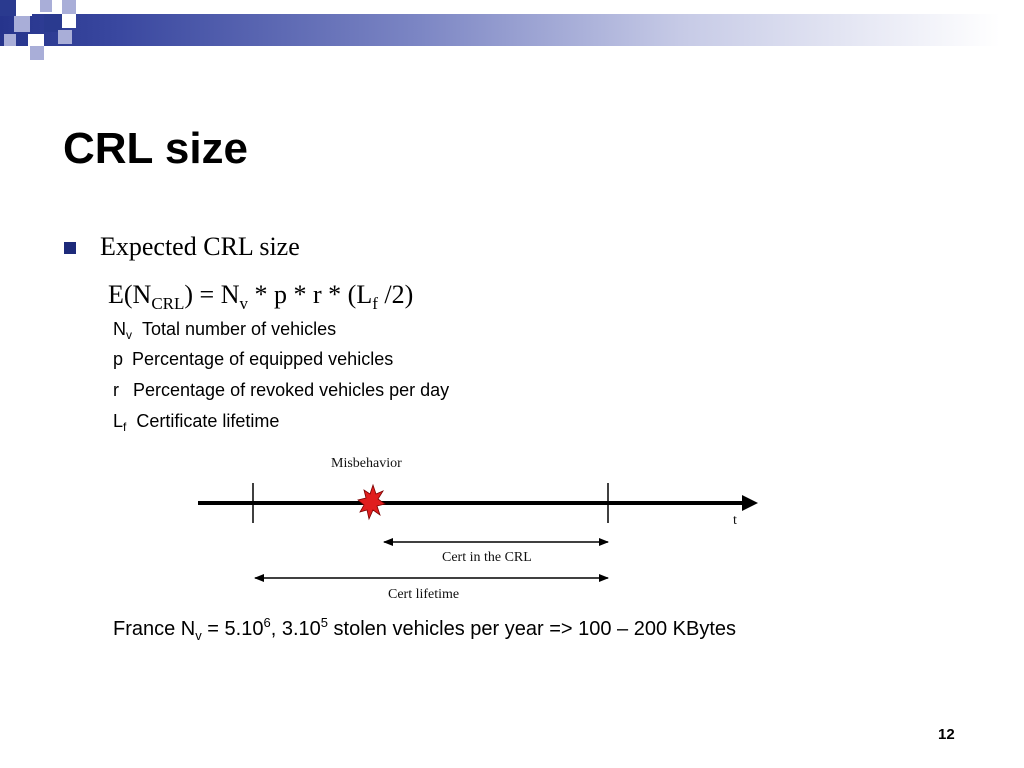 The image size is (1024, 768). What do you see at coordinates (239, 329) in the screenshot?
I see `definition-text: Total number of vehicles` at bounding box center [239, 329].